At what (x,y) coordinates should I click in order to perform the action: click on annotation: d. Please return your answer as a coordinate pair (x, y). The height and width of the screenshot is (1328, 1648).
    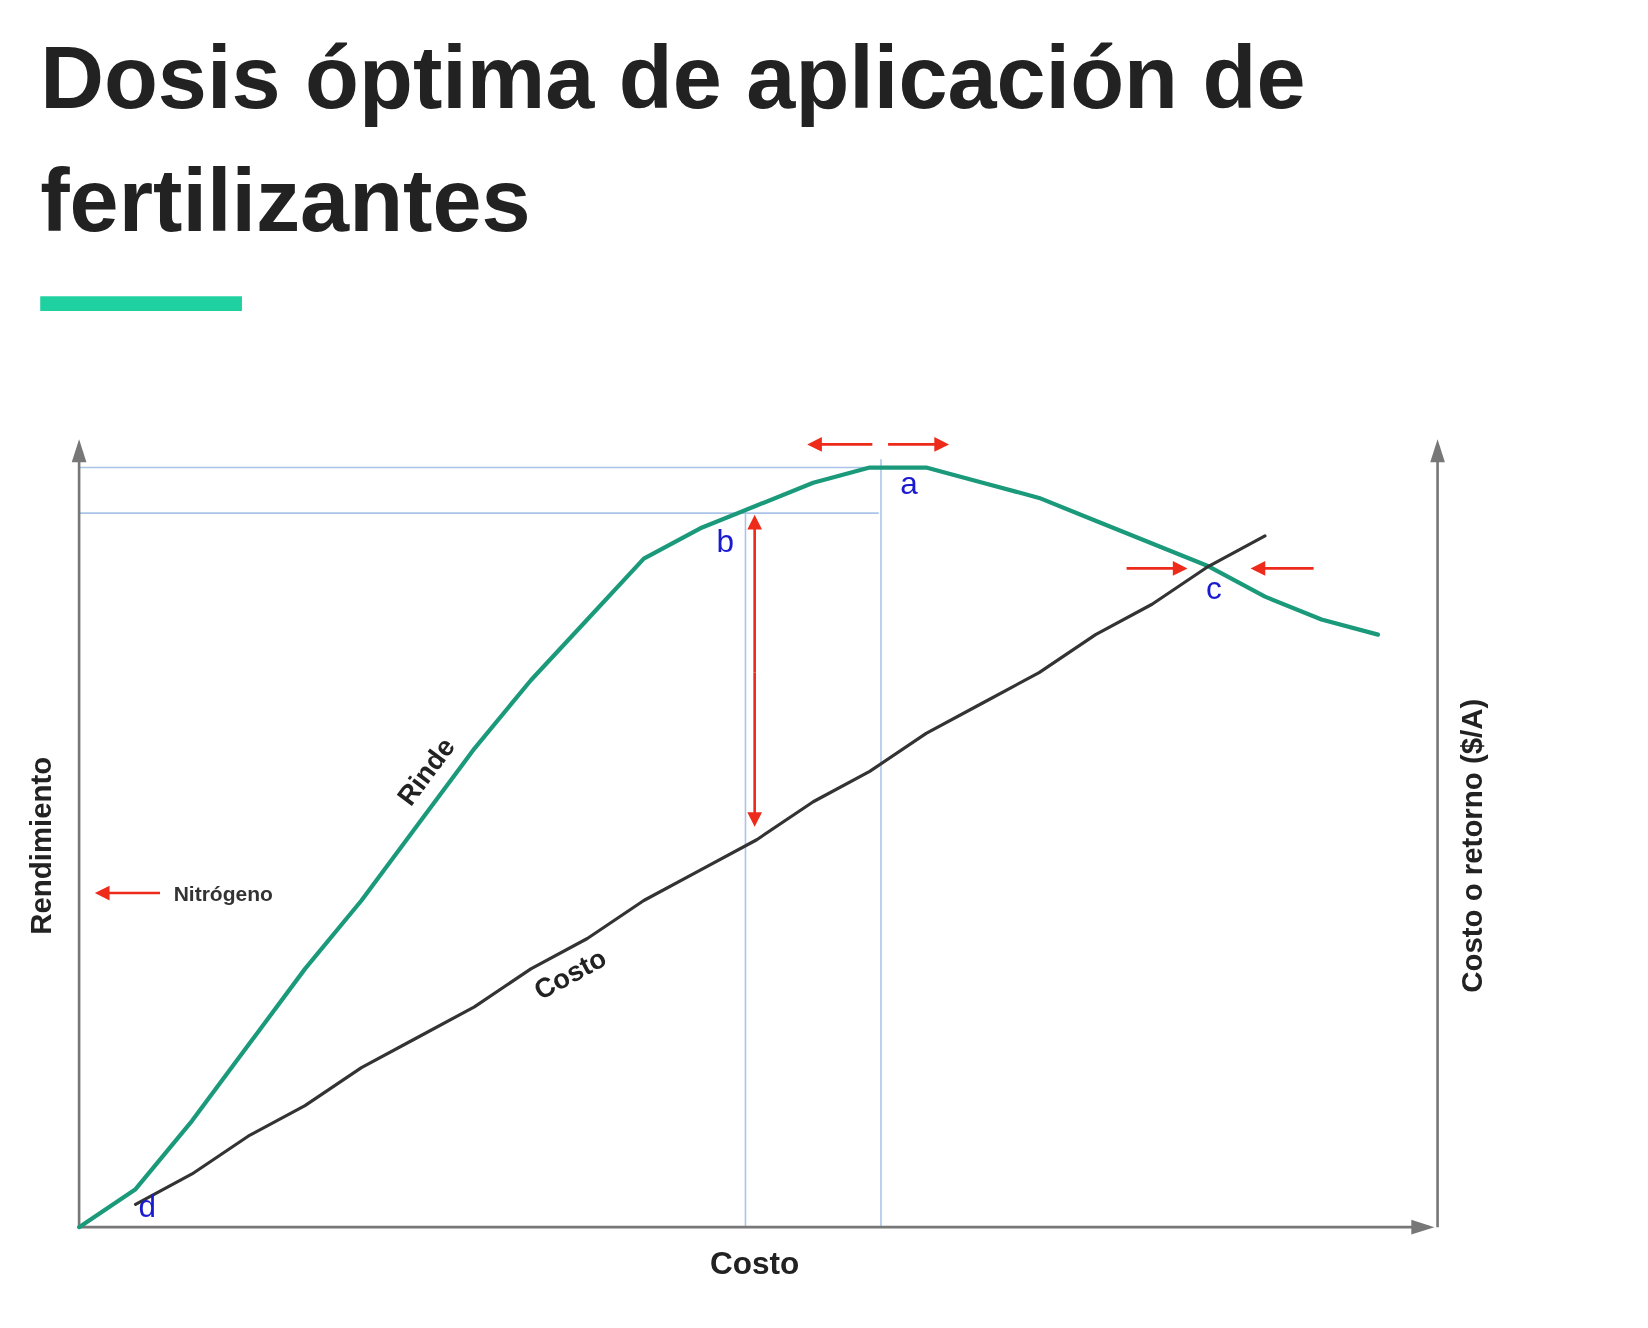
    Looking at the image, I should click on (147, 1205).